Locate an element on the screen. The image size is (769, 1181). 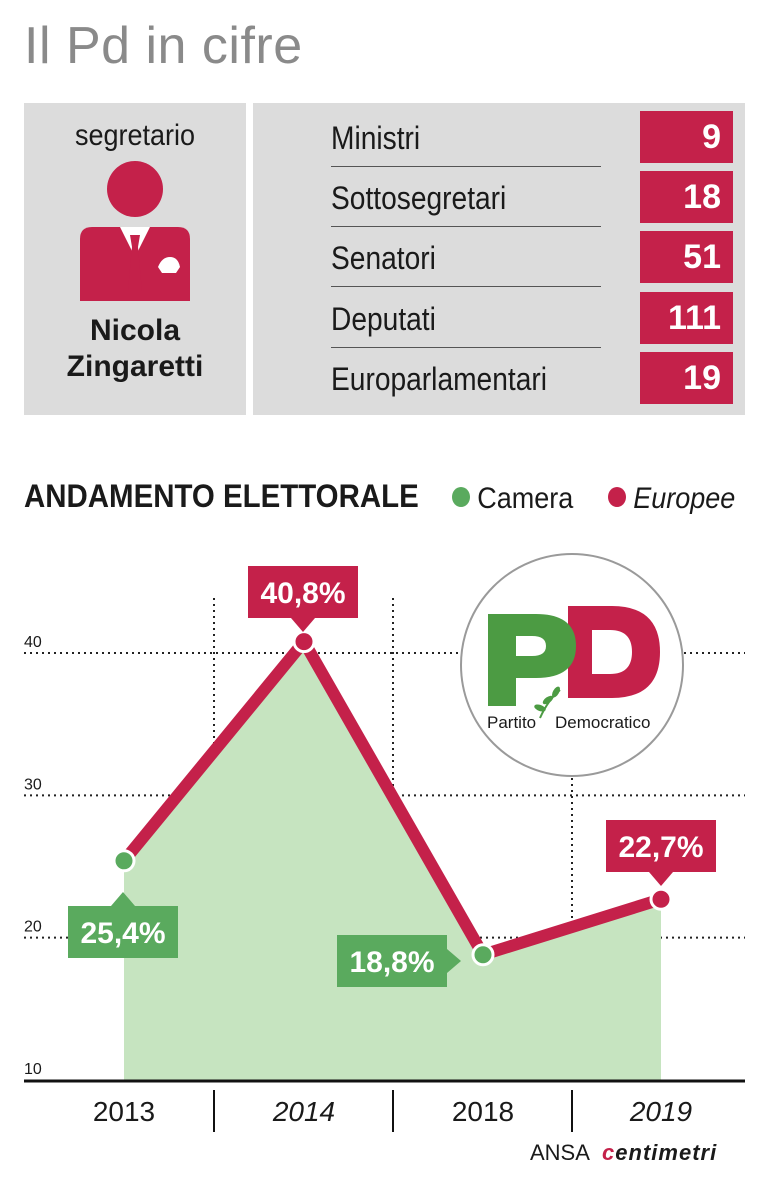
data-label-text: 40,8% is located at coordinates (302, 593).